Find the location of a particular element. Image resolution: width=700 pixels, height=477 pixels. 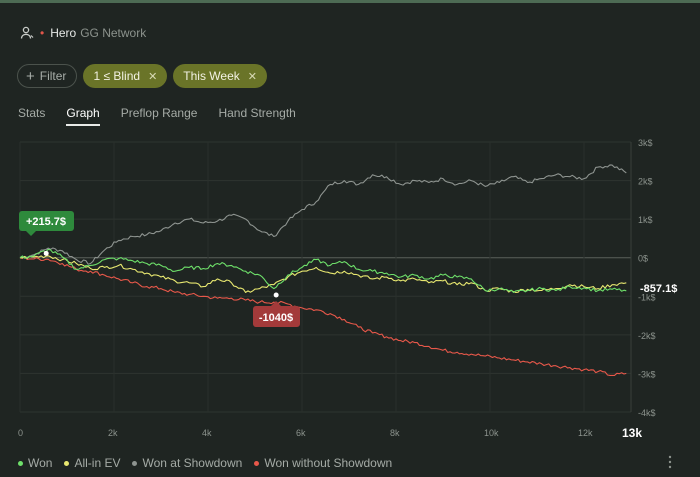

legend-item-won-at-showdown: Won at Showdown is located at coordinates (187, 463).